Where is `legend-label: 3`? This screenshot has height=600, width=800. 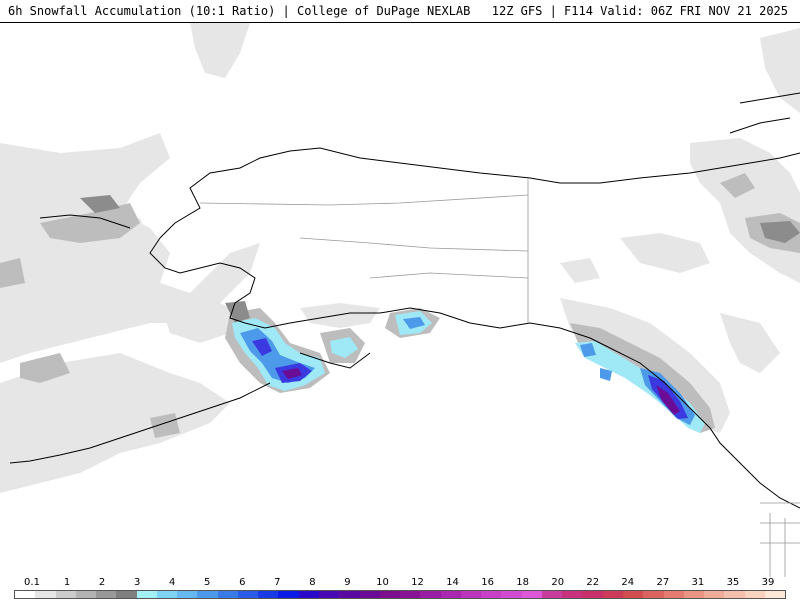
legend-label: 3 is located at coordinates (137, 582).